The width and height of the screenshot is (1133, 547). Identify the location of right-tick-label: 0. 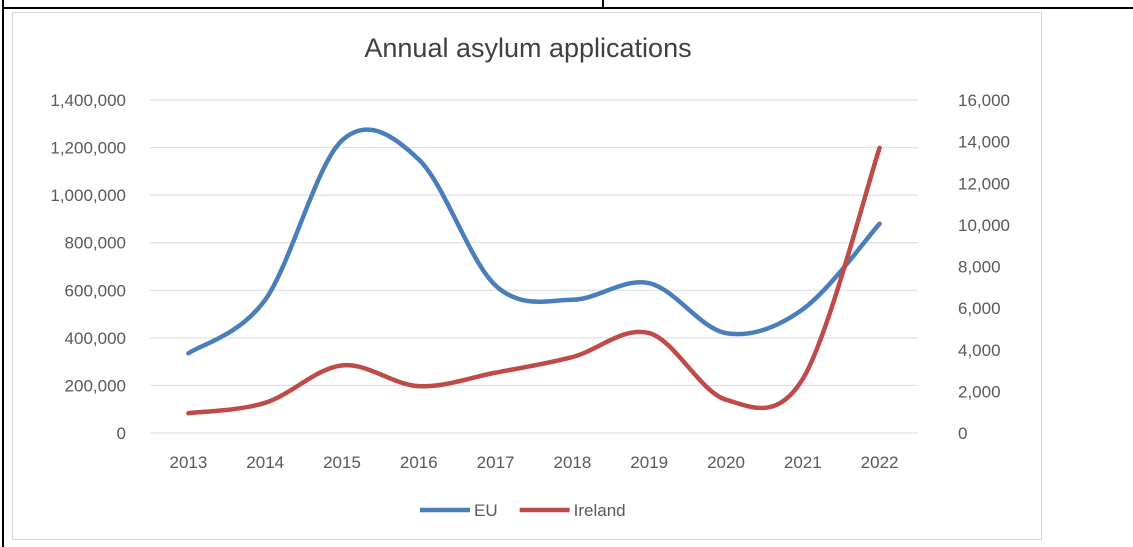
(962, 433).